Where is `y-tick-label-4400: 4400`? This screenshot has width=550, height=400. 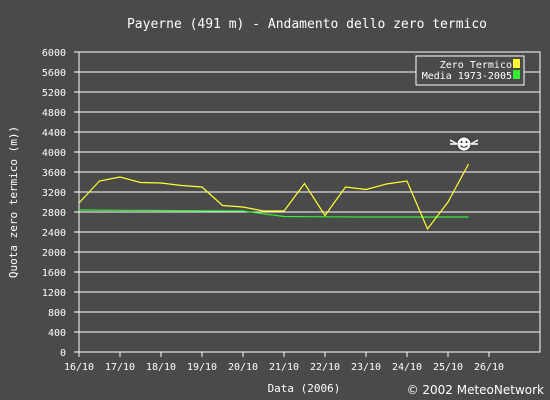
y-tick-label-4400: 4400 is located at coordinates (54, 133).